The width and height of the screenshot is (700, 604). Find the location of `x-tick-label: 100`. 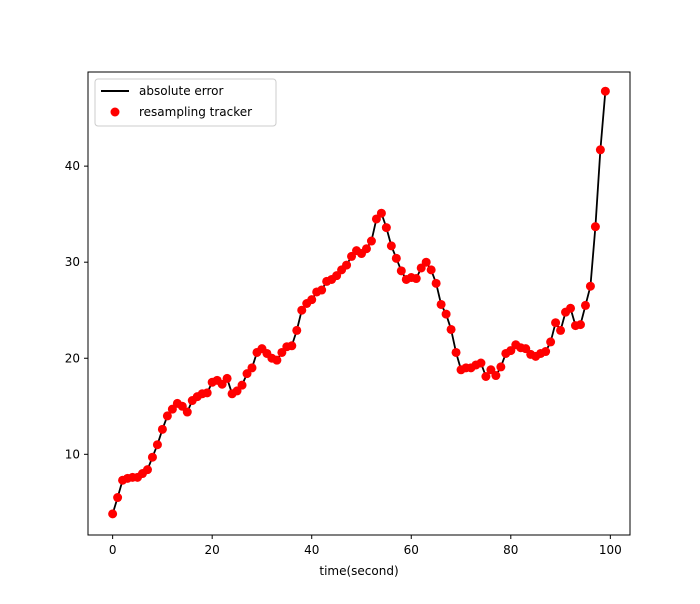

x-tick-label: 100 is located at coordinates (610, 550).